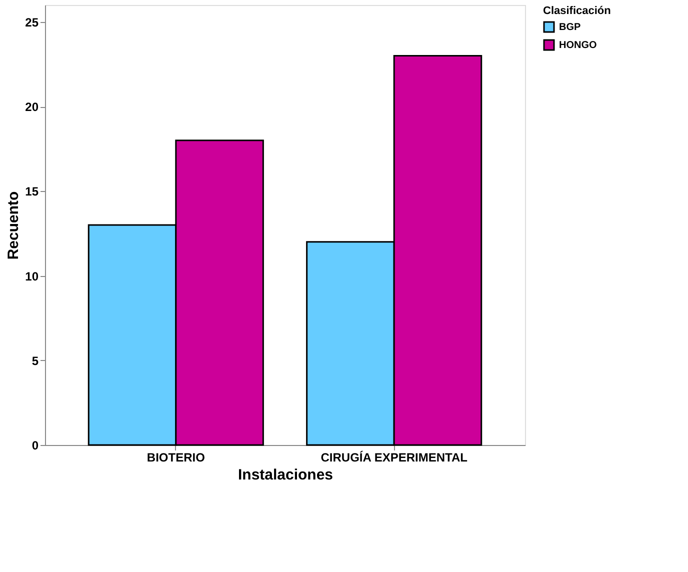 The height and width of the screenshot is (572, 688). Describe the element at coordinates (35, 361) in the screenshot. I see `y-tick-label: 5` at that location.